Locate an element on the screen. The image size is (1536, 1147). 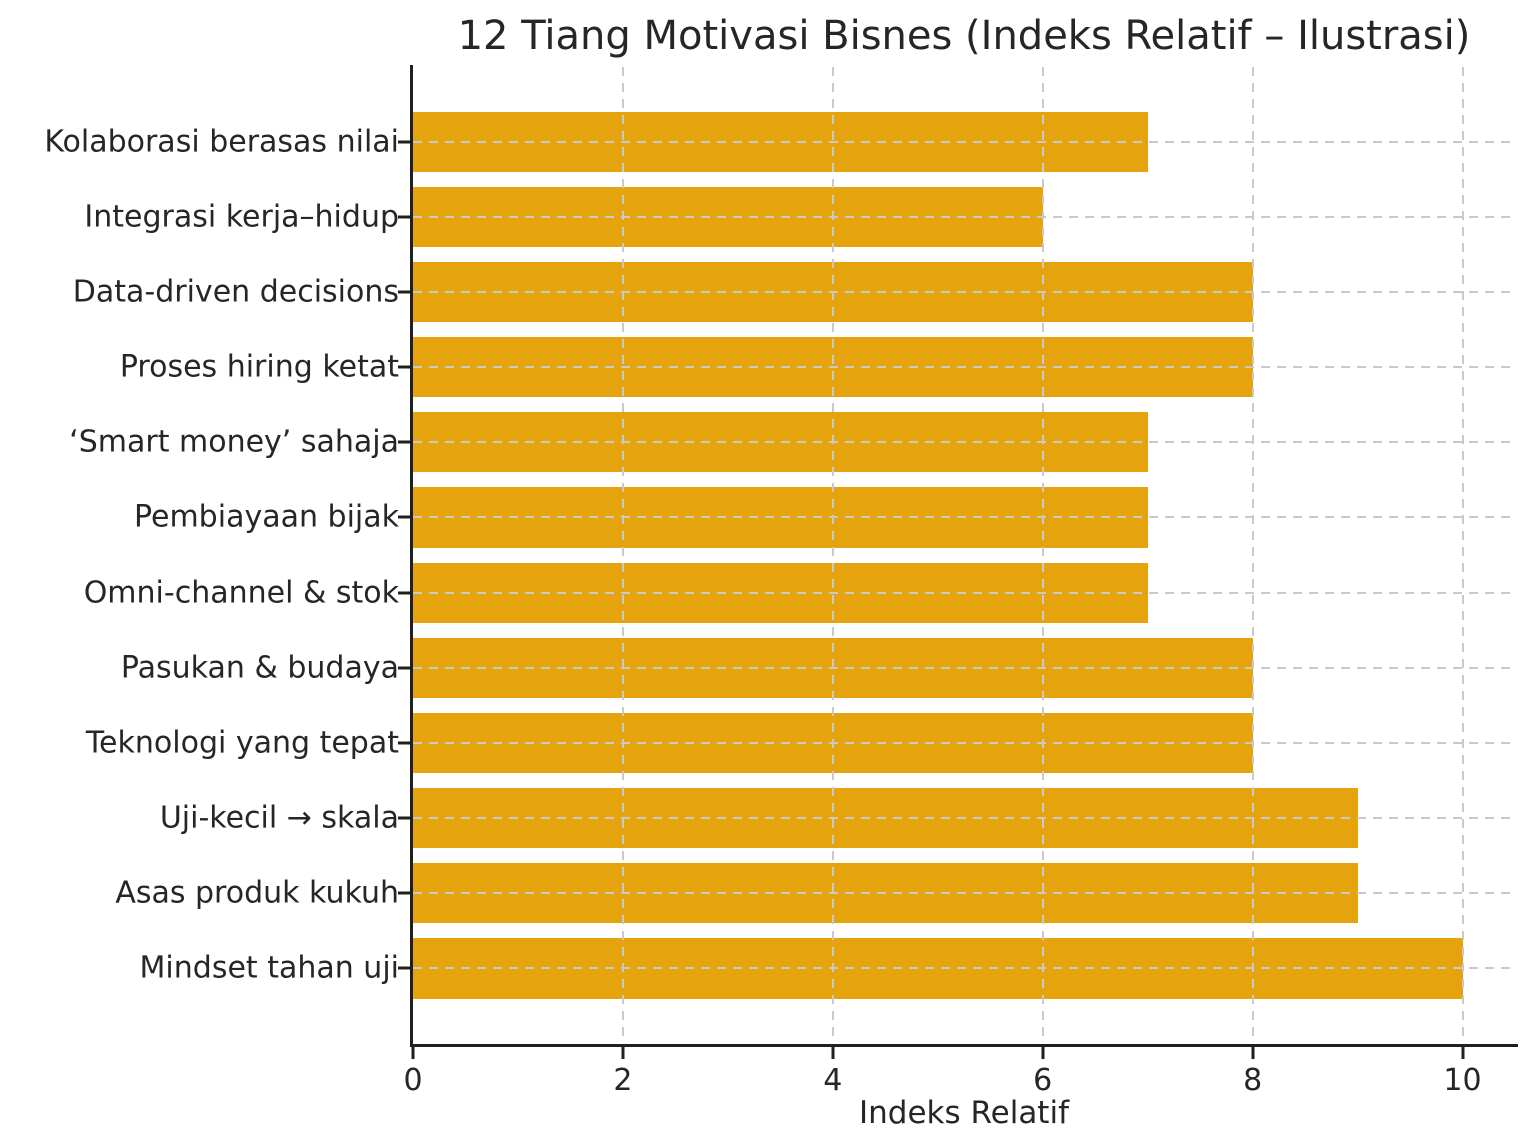
x-tick-label: 2 is located at coordinates (623, 1080).